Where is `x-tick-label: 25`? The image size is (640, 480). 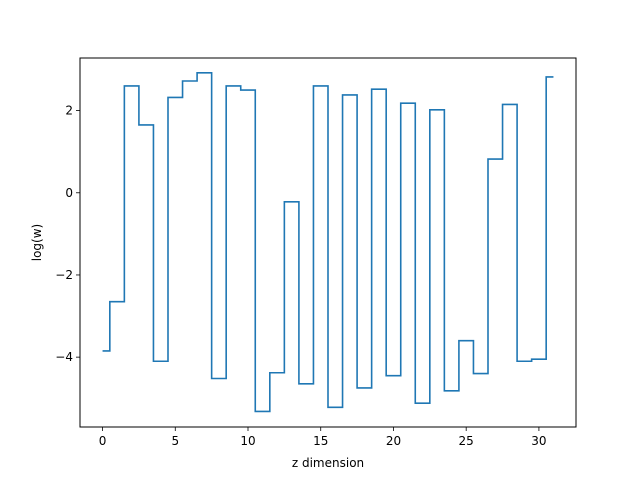
x-tick-label: 25 is located at coordinates (466, 441).